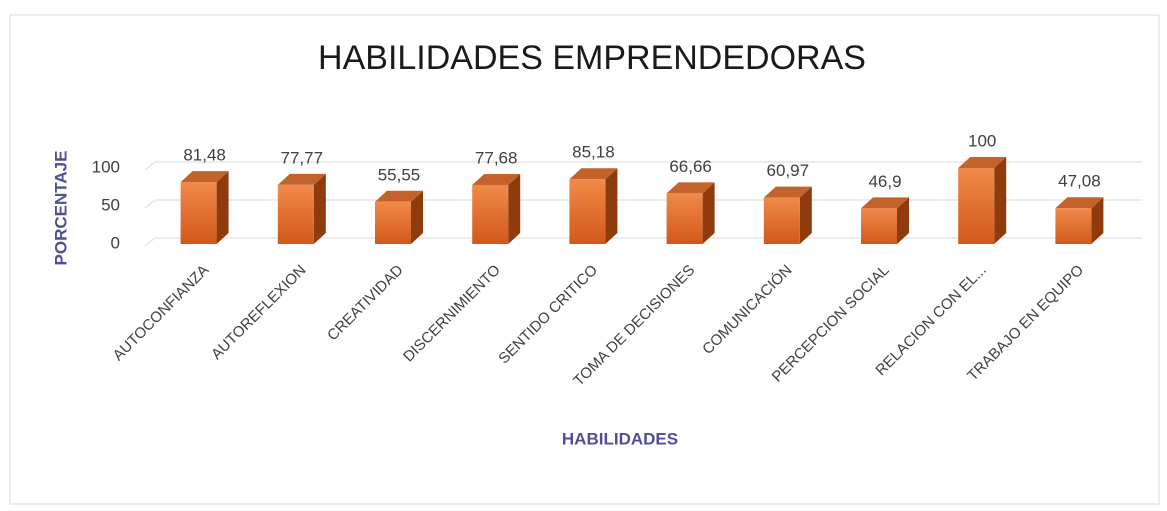  What do you see at coordinates (788, 170) in the screenshot?
I see `data-label: 60,97` at bounding box center [788, 170].